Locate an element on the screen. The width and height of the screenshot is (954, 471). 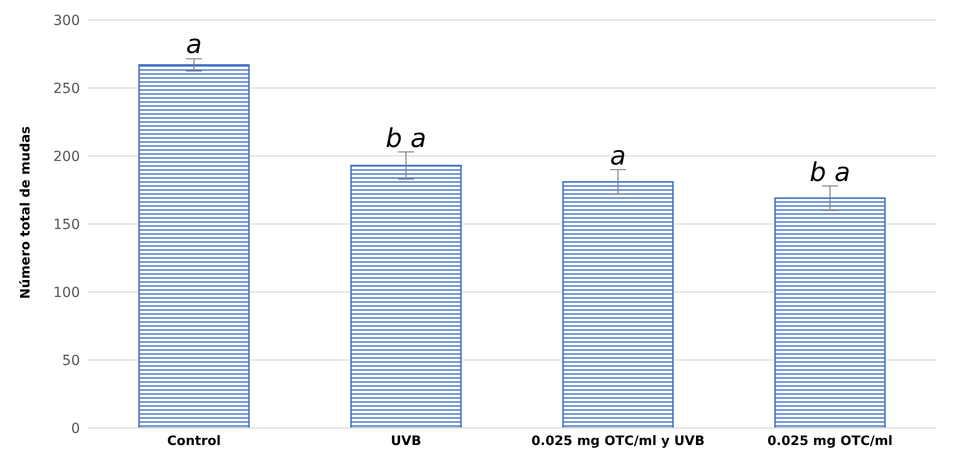
x-tick-label: 0.025 mg OTC/ml is located at coordinates (830, 442).